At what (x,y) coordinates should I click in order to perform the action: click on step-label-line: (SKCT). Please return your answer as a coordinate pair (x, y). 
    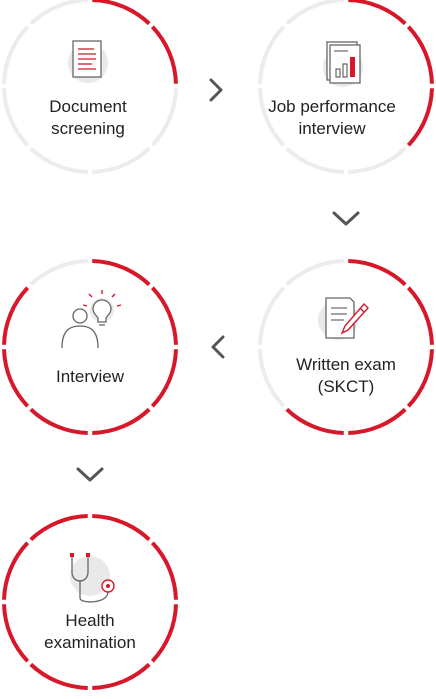
    Looking at the image, I should click on (346, 386).